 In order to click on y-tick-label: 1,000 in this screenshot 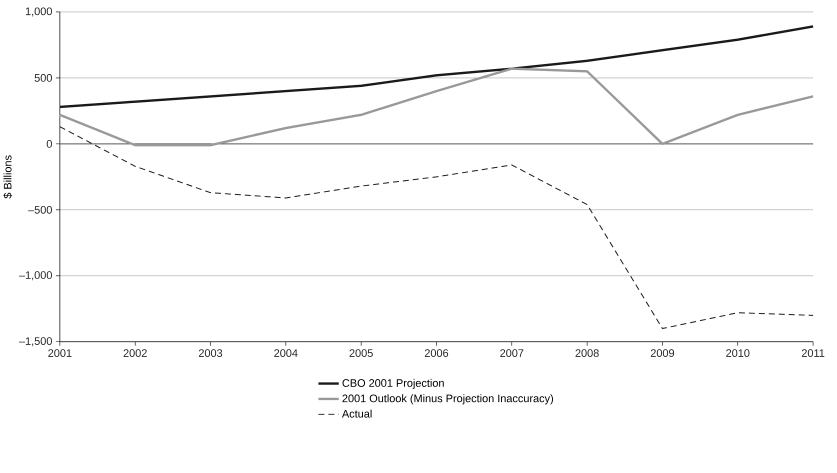, I will do `click(39, 11)`.